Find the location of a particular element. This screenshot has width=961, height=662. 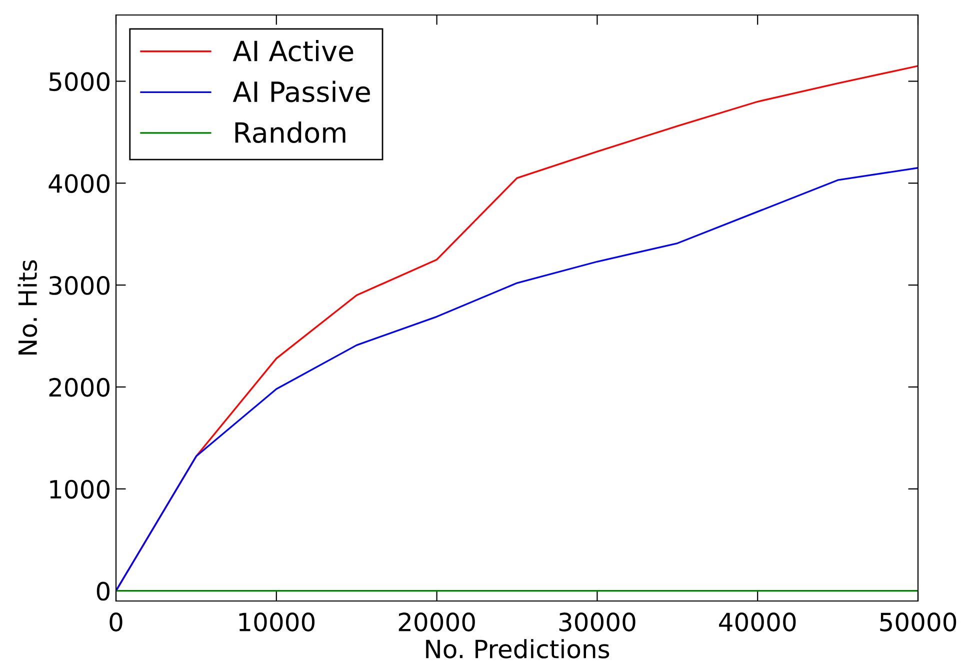

x-tick-label: 0 is located at coordinates (116, 622).